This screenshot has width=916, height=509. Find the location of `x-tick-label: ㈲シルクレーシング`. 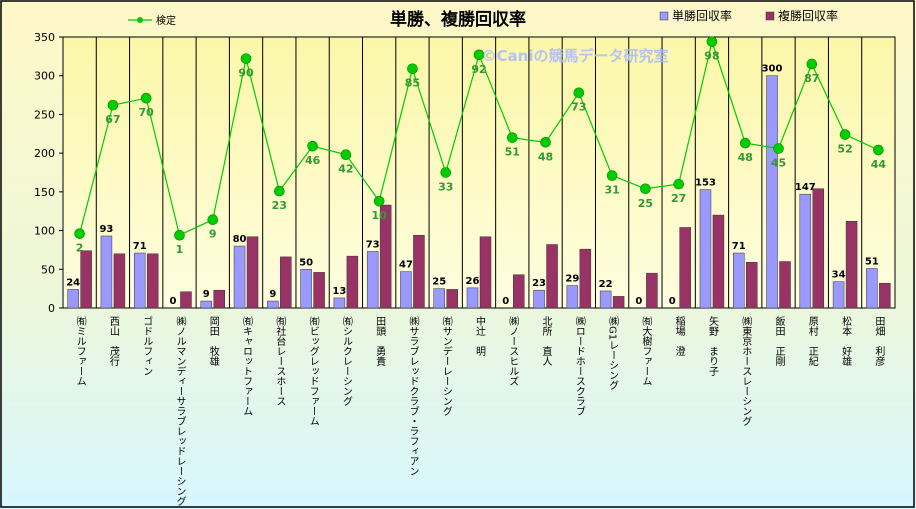

x-tick-label: ㈲シルクレーシング is located at coordinates (346, 361).